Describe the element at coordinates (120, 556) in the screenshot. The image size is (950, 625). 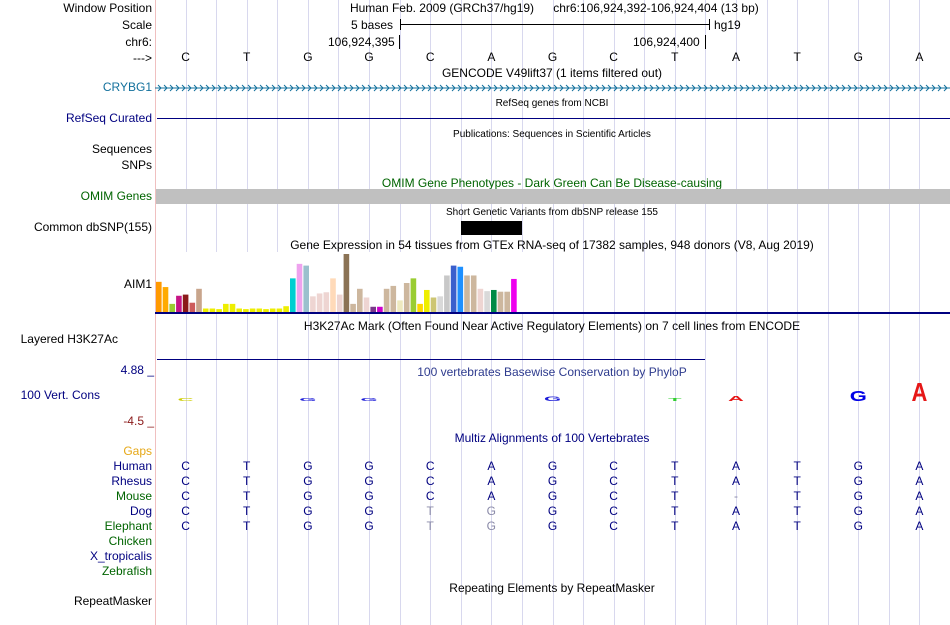
I see `species-label: X_tropicalis` at that location.